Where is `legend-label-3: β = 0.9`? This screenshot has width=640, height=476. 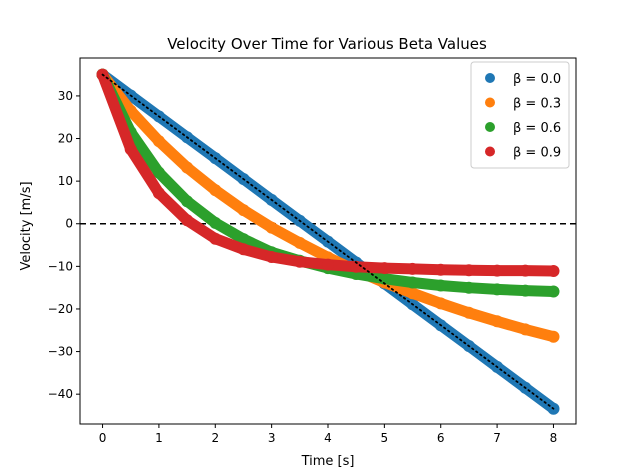 legend-label-3: β = 0.9 is located at coordinates (537, 153).